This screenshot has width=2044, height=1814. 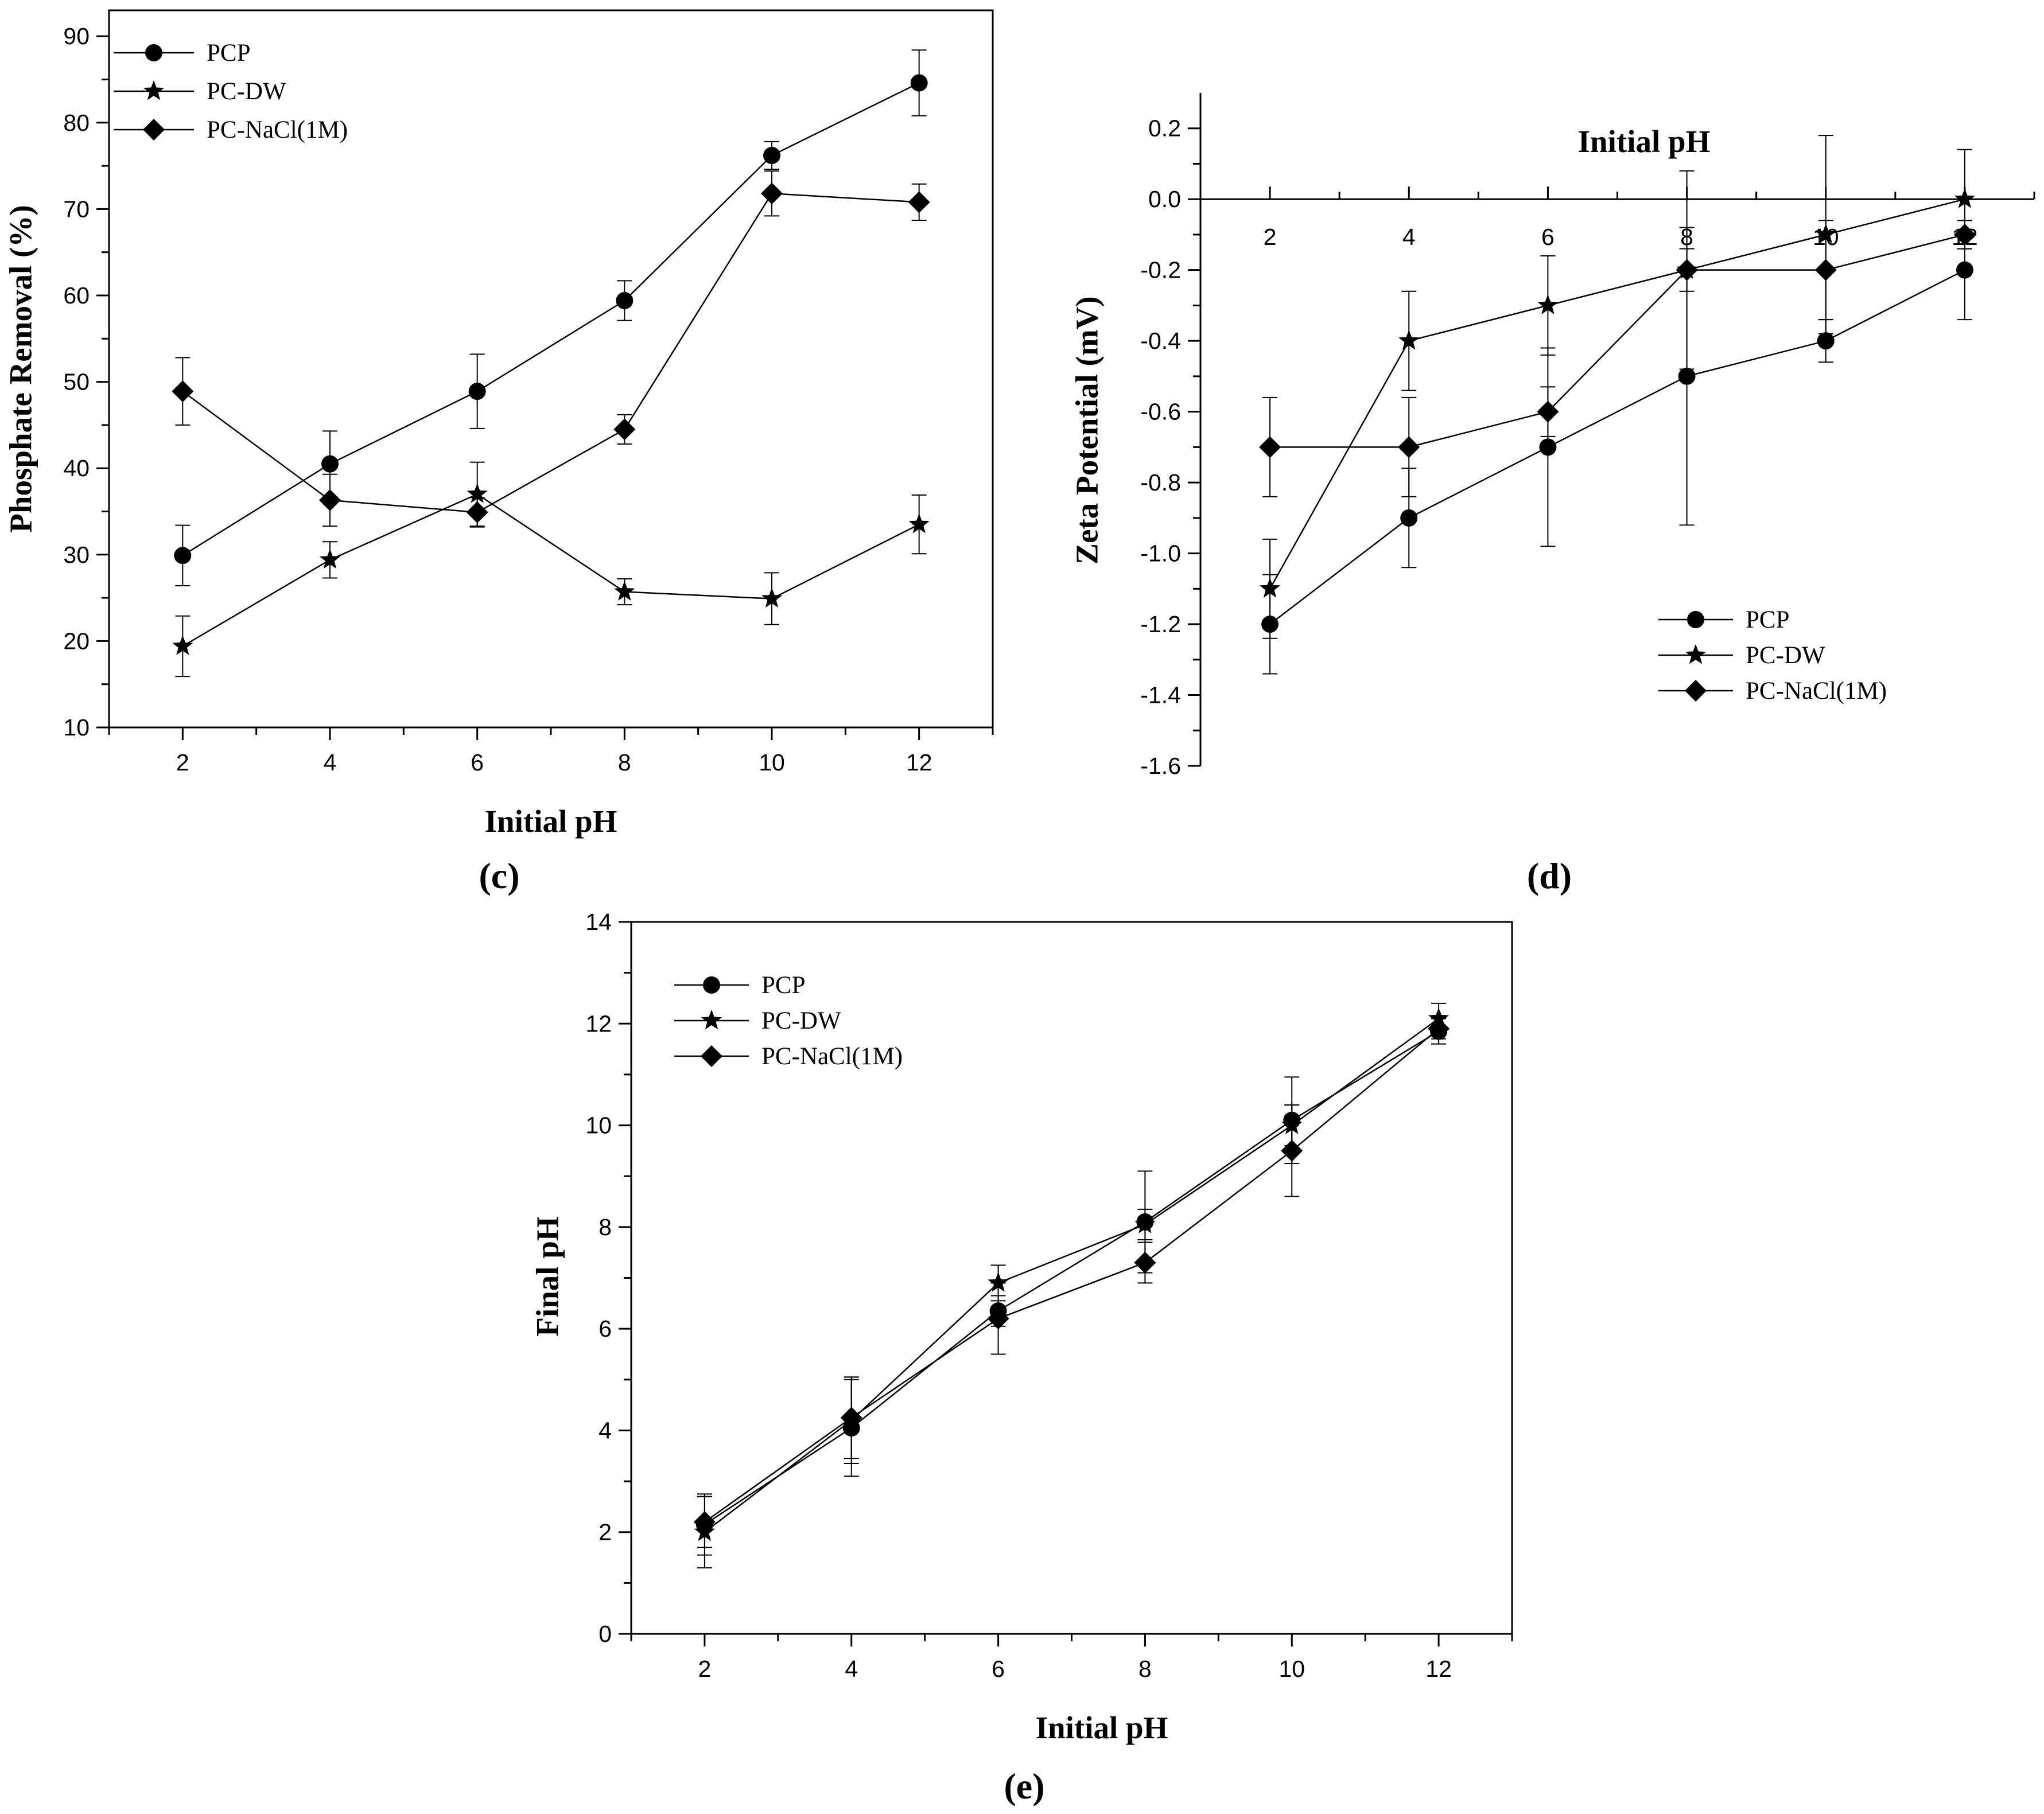 I want to click on y-tick-label: 70, so click(x=76, y=209).